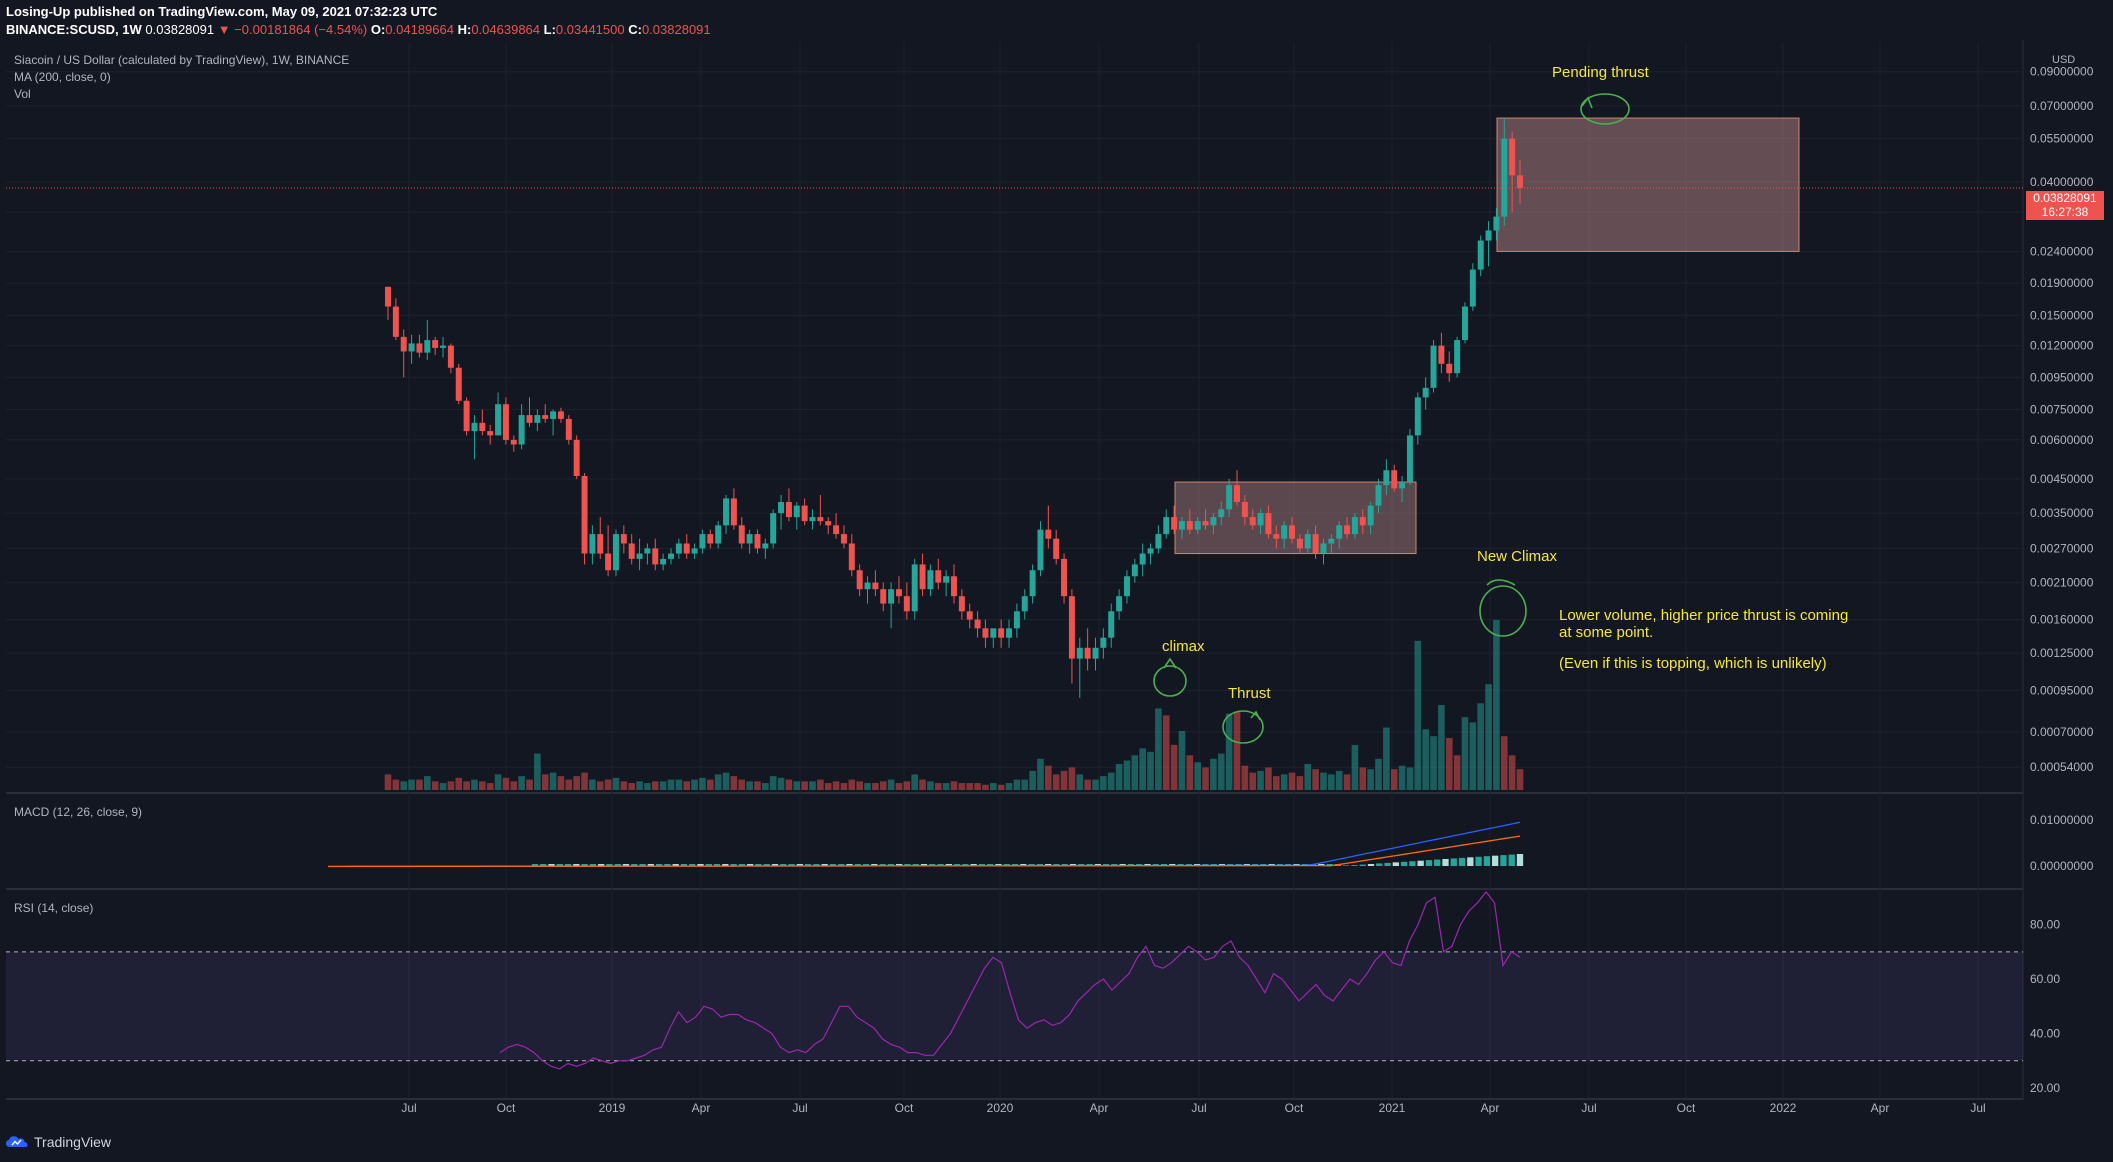 Image resolution: width=2113 pixels, height=1162 pixels. I want to click on time-tick-label: 2020, so click(1000, 1108).